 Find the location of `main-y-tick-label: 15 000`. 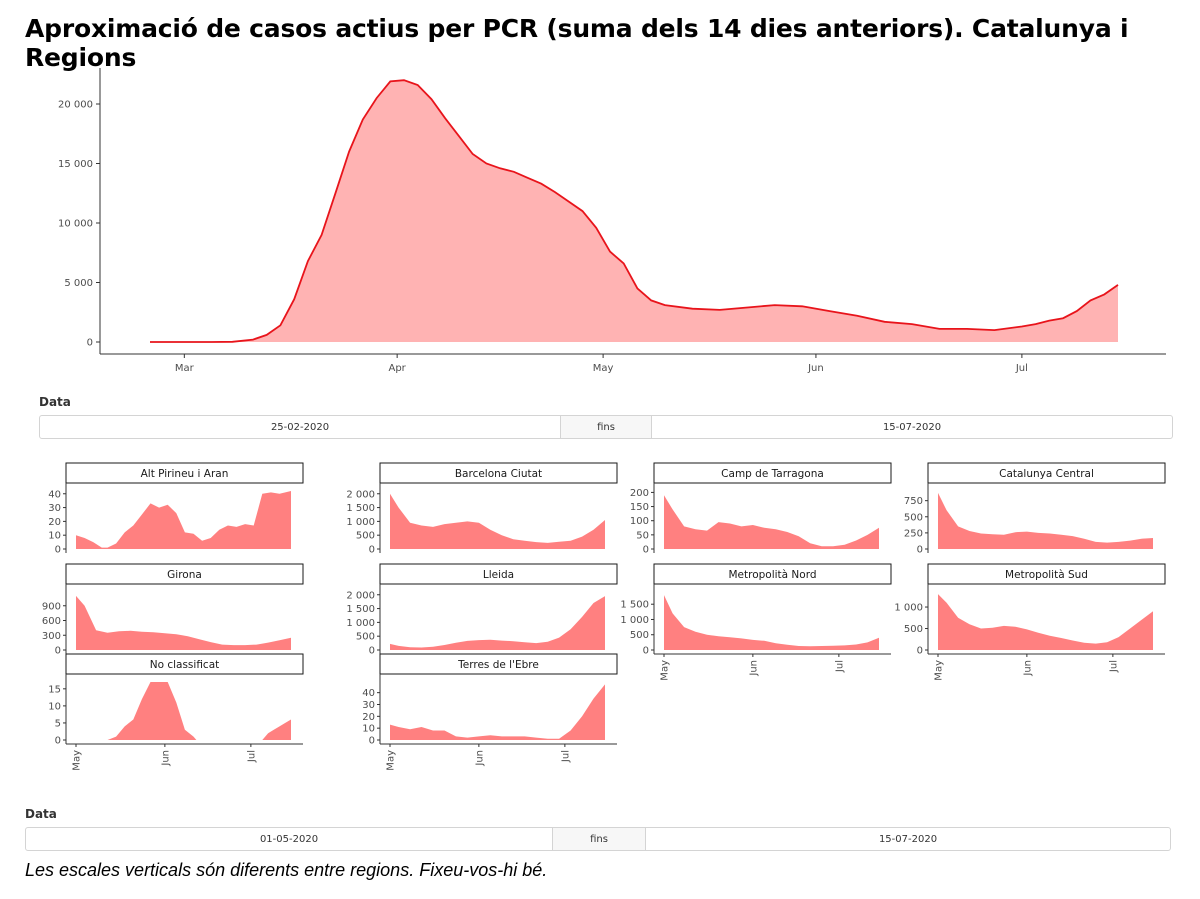

main-y-tick-label: 15 000 is located at coordinates (75, 164).